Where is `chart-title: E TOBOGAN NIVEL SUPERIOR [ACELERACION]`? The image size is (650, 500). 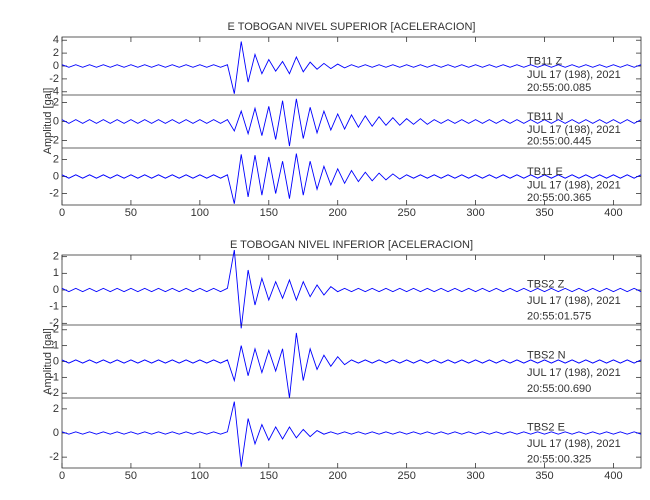 chart-title: E TOBOGAN NIVEL SUPERIOR [ACELERACION] is located at coordinates (352, 27).